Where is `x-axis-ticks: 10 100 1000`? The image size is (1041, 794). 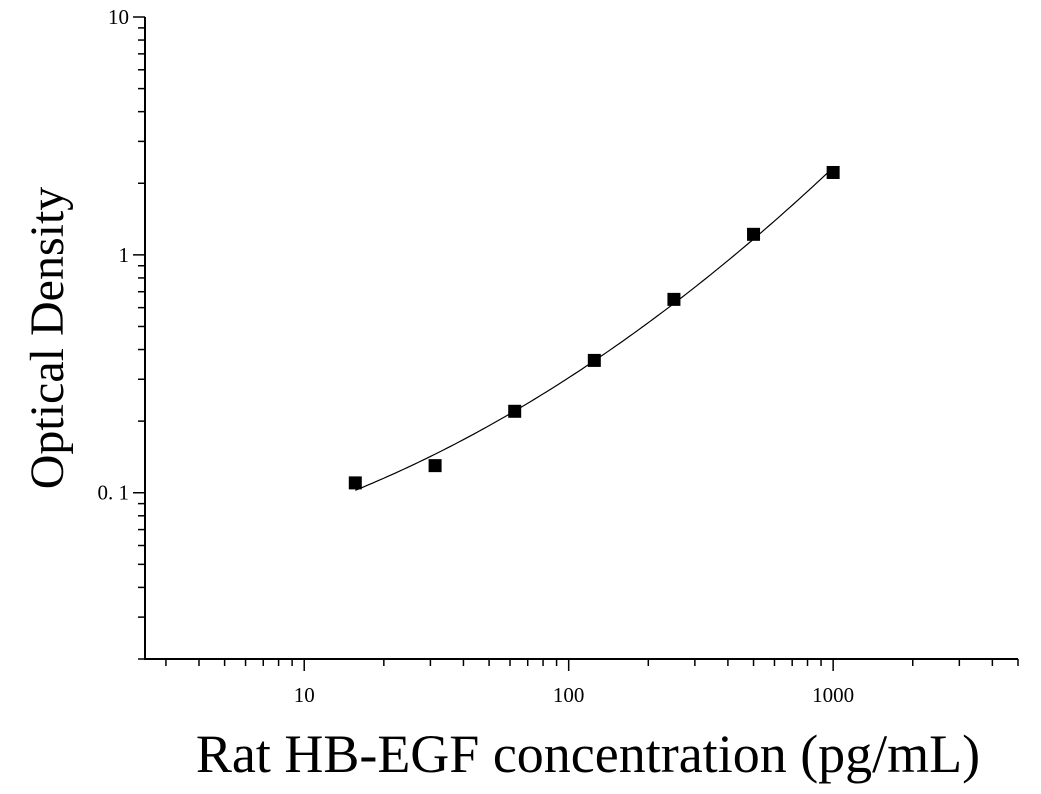
x-axis-ticks: 10 100 1000 is located at coordinates (592, 683).